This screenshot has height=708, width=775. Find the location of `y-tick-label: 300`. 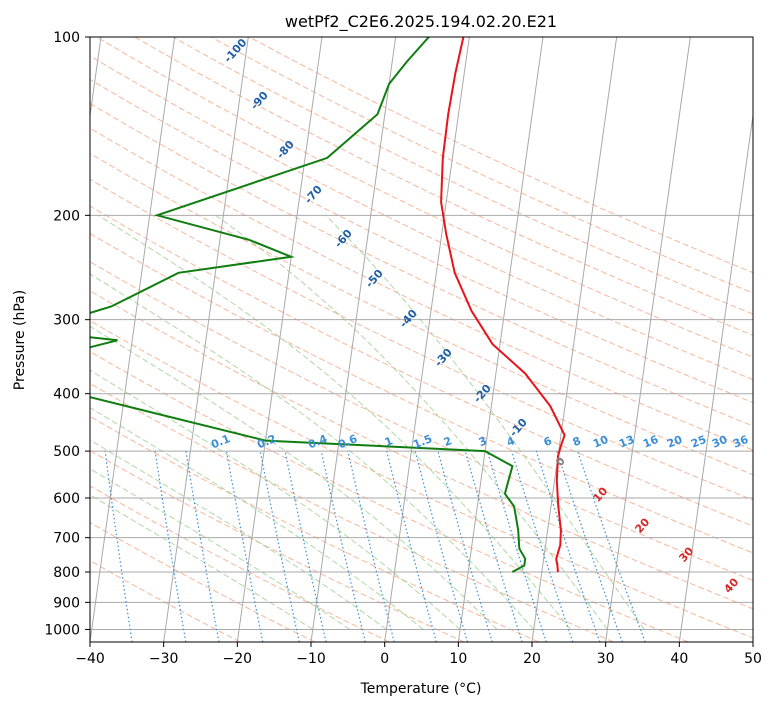

y-tick-label: 300 is located at coordinates (66, 321).